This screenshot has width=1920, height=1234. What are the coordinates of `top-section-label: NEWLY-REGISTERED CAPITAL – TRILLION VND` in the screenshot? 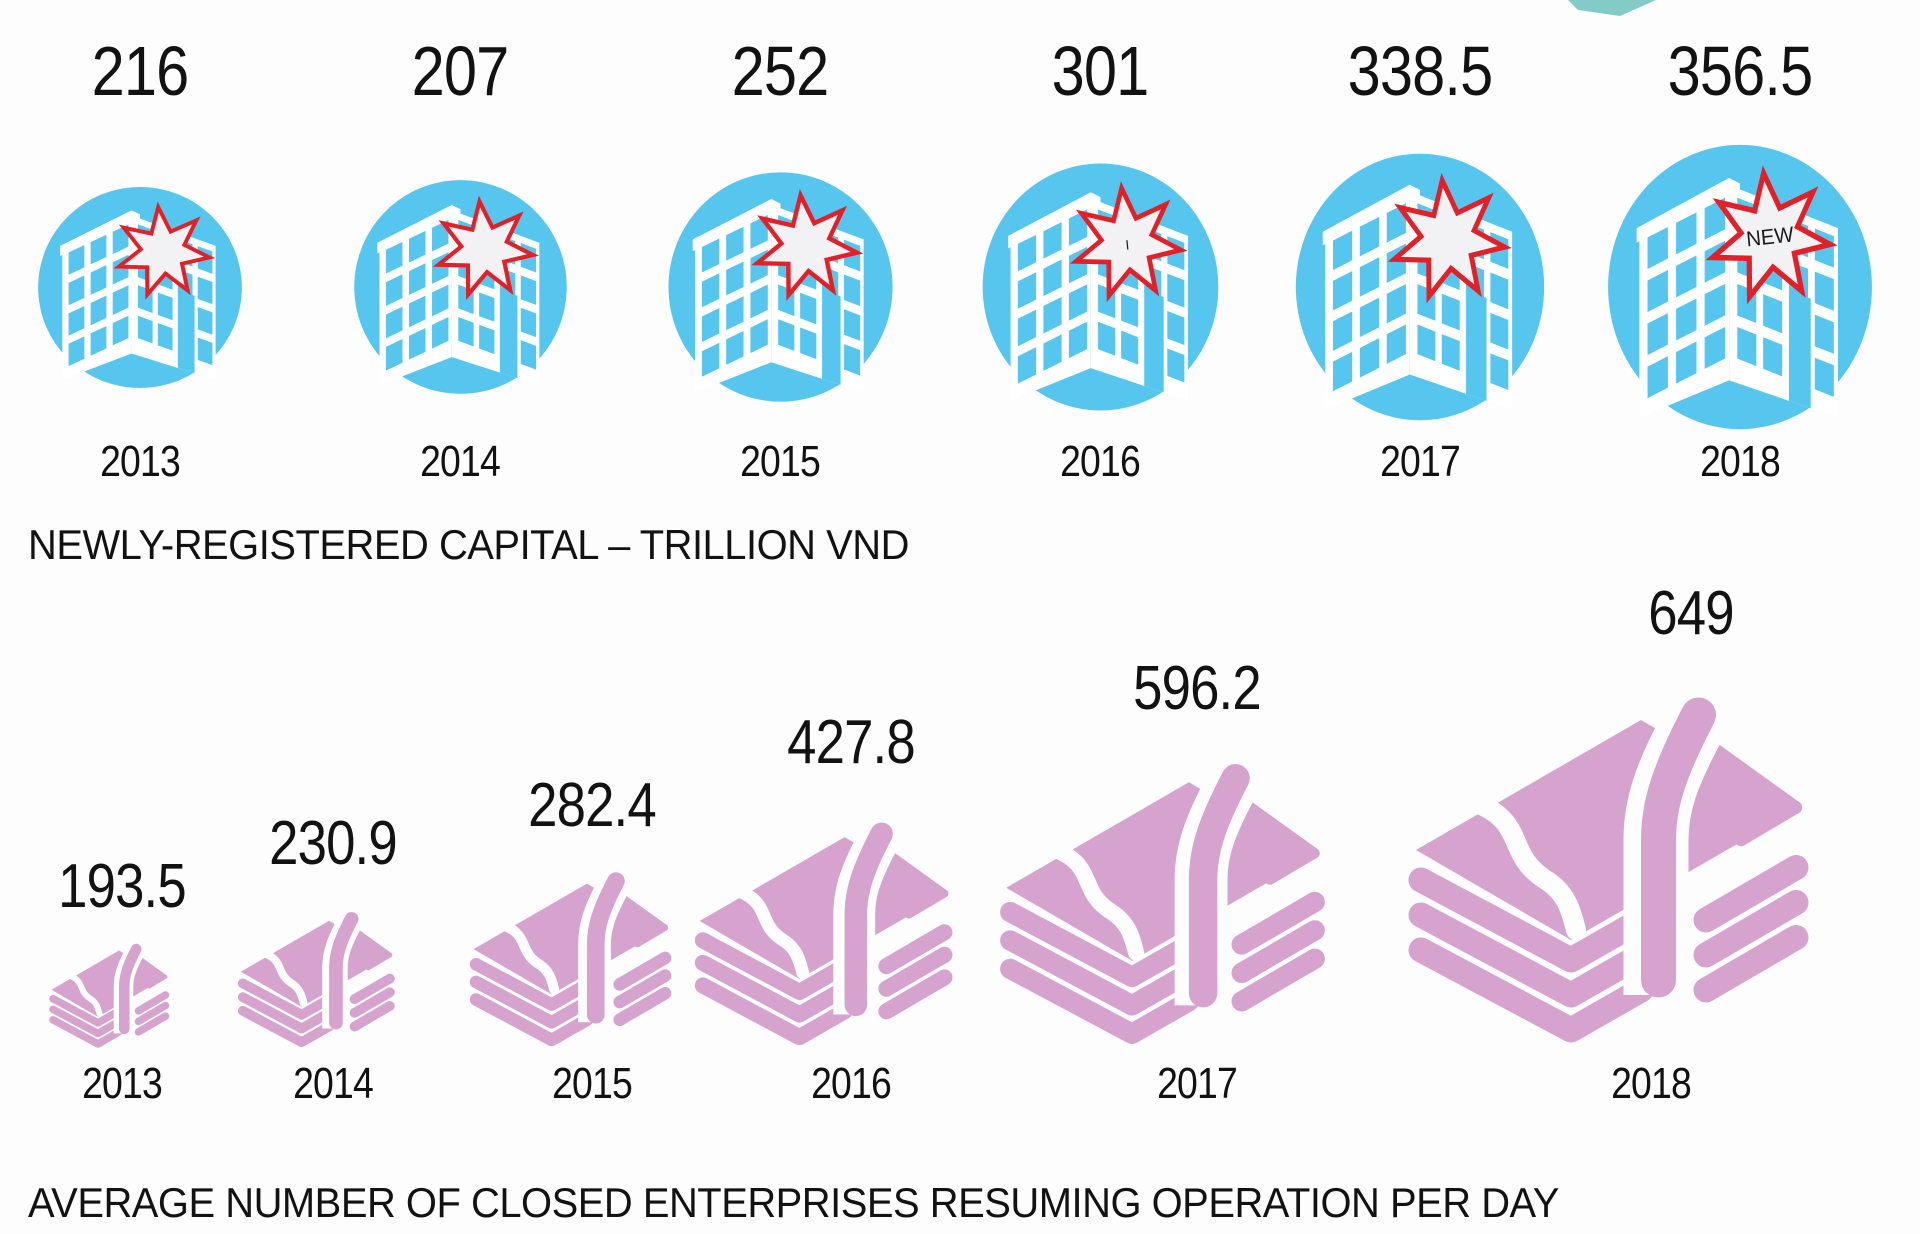 It's located at (468, 544).